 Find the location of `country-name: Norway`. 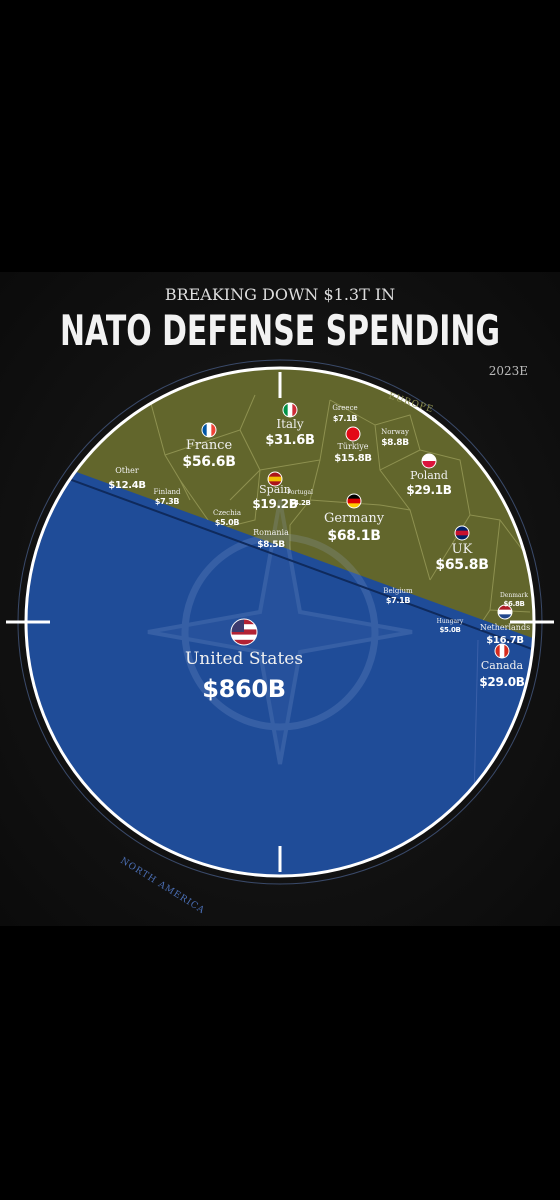

country-name: Norway is located at coordinates (395, 432).